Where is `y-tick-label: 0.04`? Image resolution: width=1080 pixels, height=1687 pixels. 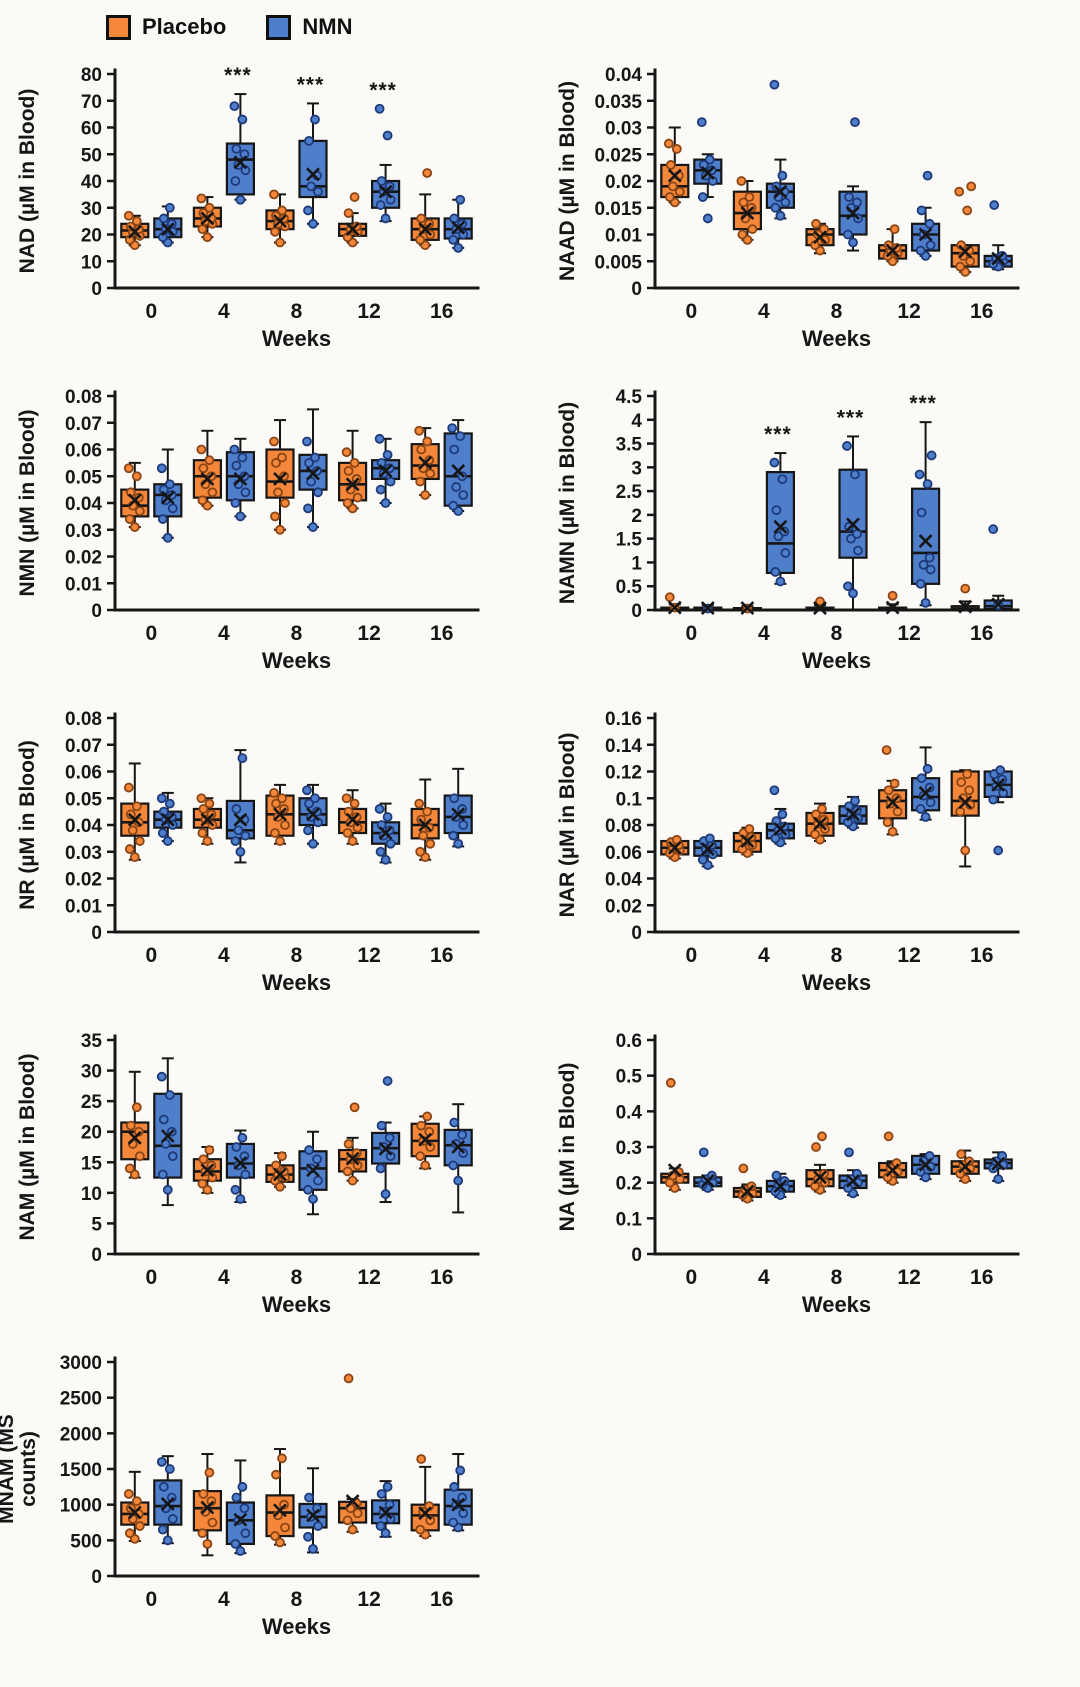
y-tick-label: 0.04 is located at coordinates (83, 504).